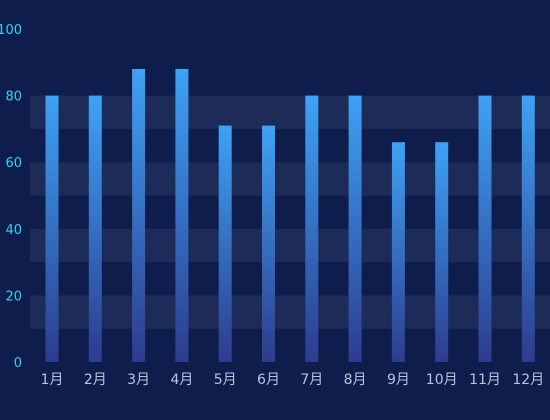 This screenshot has height=420, width=550. I want to click on x-tick-label: 2月, so click(95, 380).